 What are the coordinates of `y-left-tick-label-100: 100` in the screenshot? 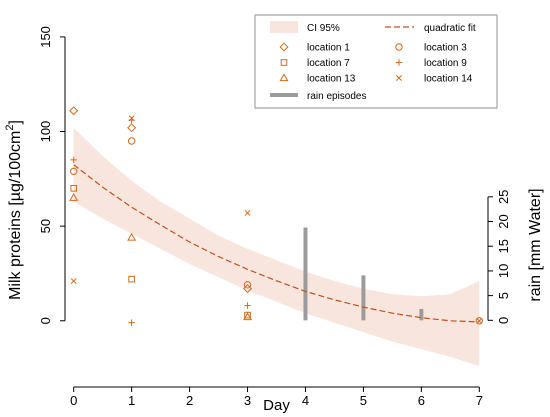 It's located at (45, 132).